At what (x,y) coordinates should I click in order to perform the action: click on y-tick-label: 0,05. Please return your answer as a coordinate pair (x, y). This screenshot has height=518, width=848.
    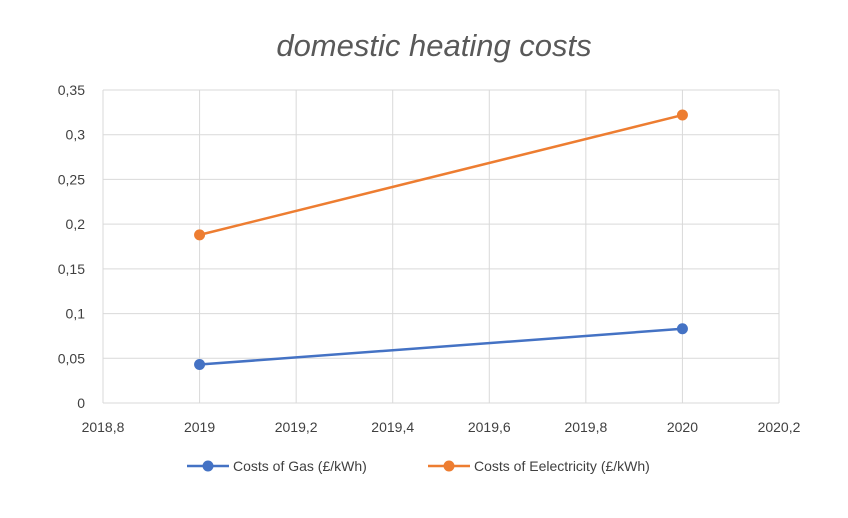
    Looking at the image, I should click on (71, 358).